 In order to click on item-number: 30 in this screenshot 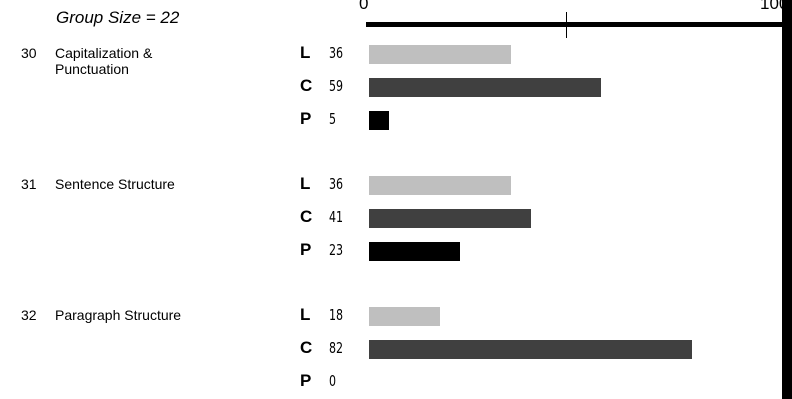, I will do `click(29, 53)`.